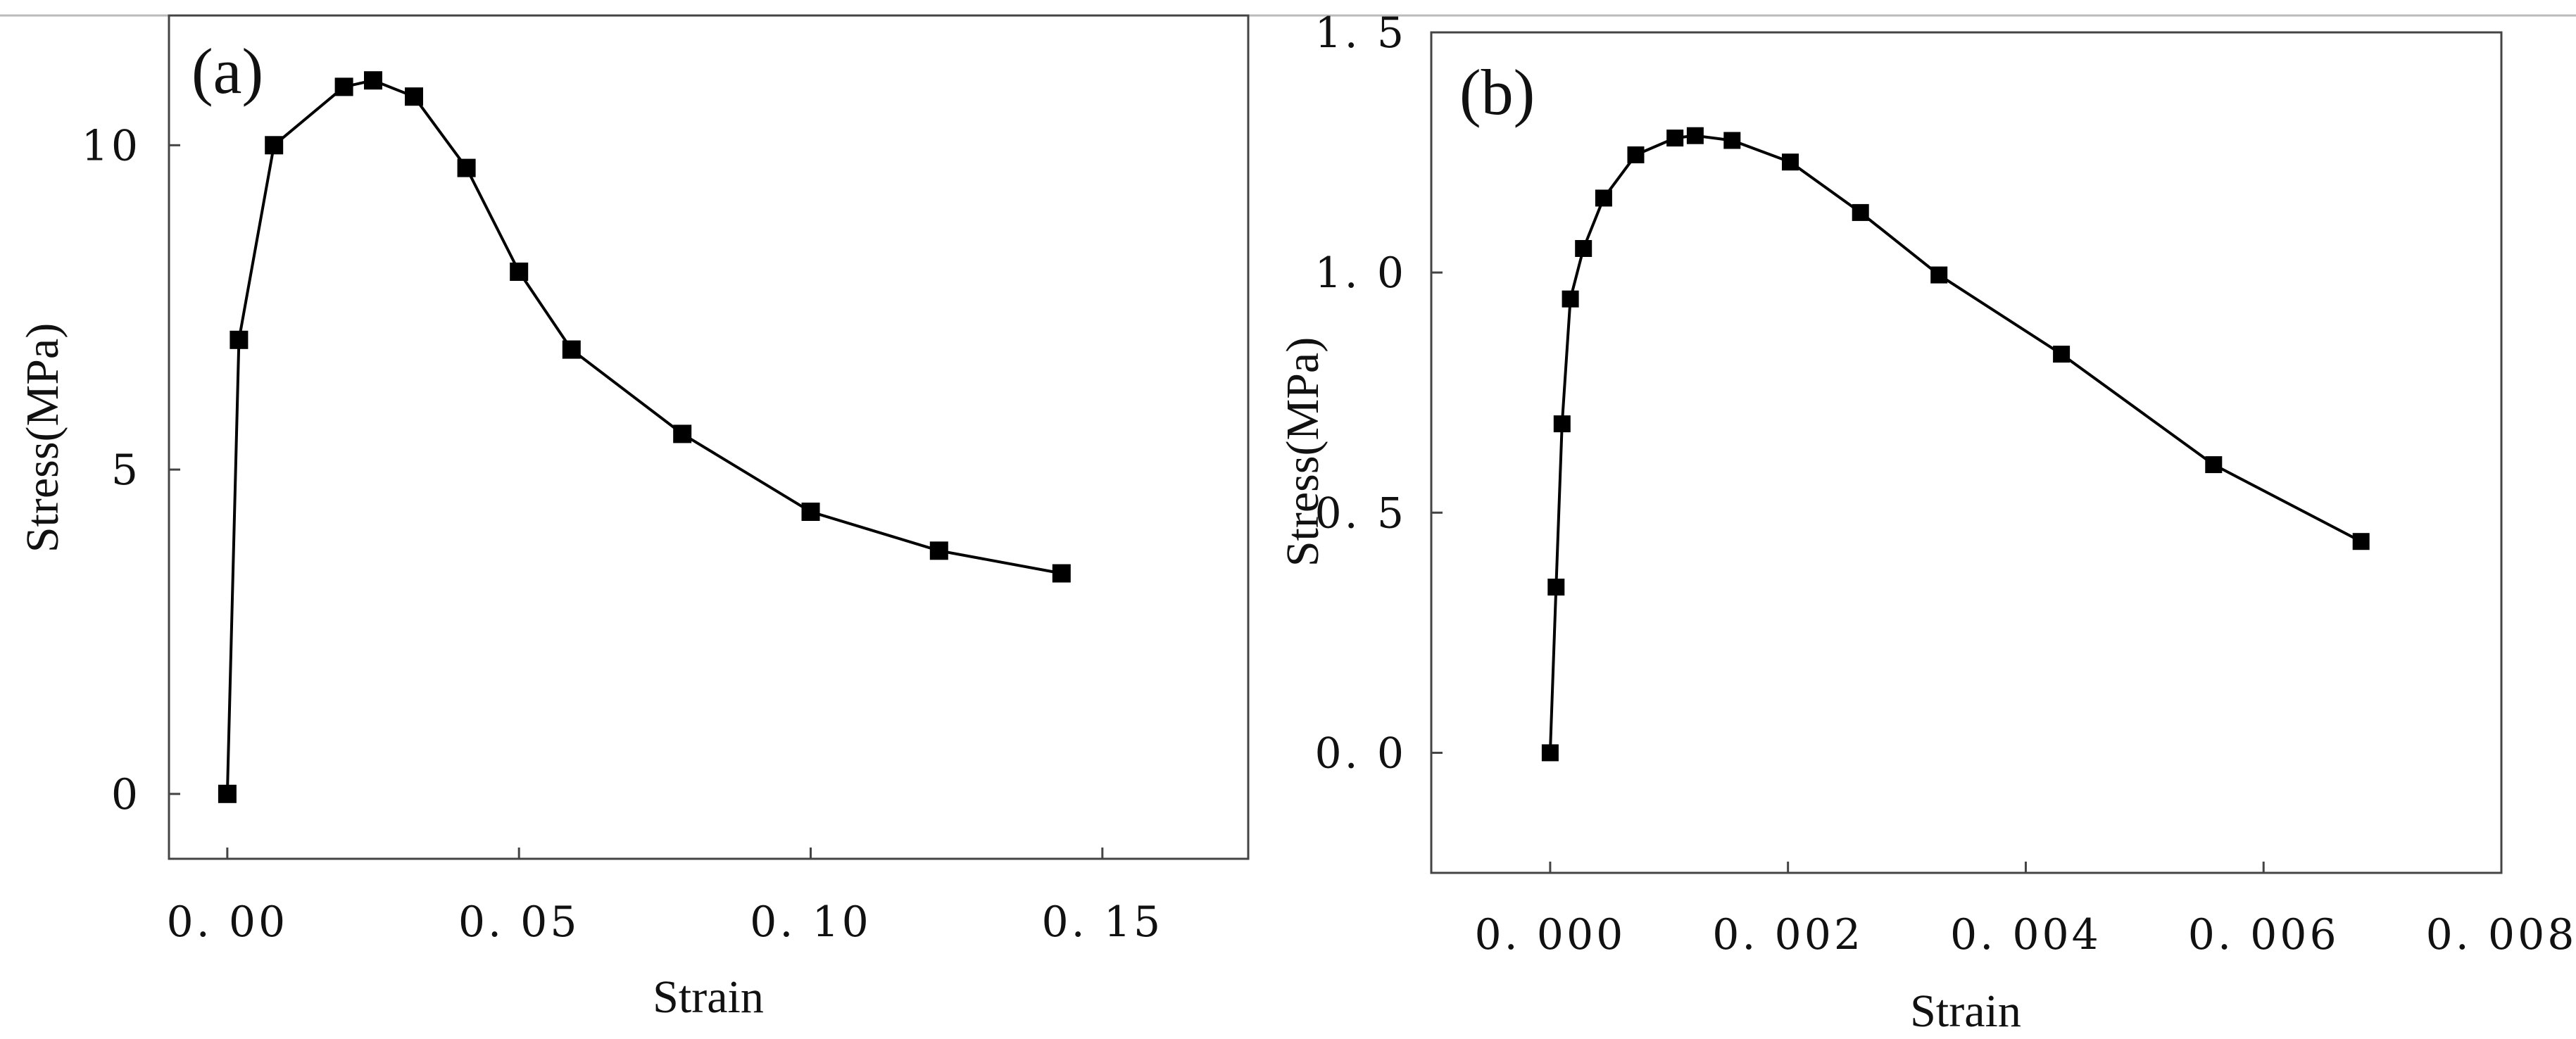 This screenshot has height=1039, width=2576. Describe the element at coordinates (2501, 934) in the screenshot. I see `x-tick-label-b: 0. 008` at that location.